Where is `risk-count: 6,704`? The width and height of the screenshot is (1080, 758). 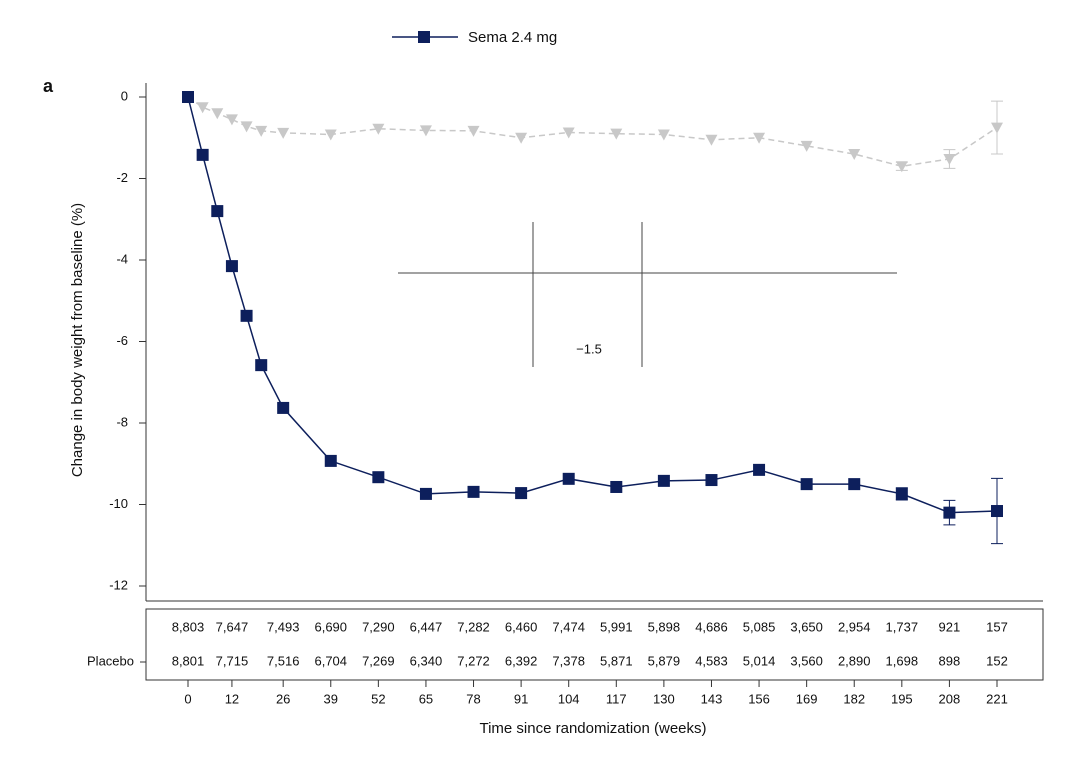 risk-count: 6,704 is located at coordinates (330, 660).